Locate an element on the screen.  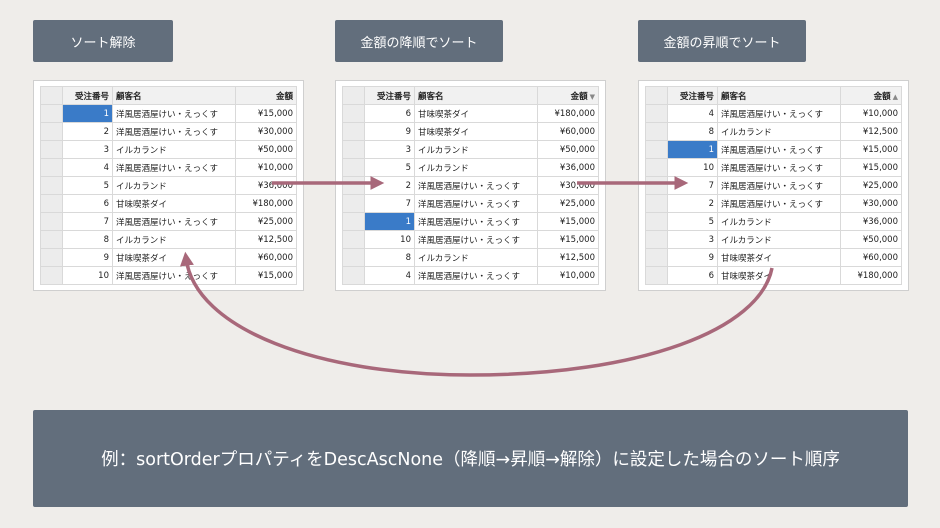
cell-no: 5 is located at coordinates (389, 167).